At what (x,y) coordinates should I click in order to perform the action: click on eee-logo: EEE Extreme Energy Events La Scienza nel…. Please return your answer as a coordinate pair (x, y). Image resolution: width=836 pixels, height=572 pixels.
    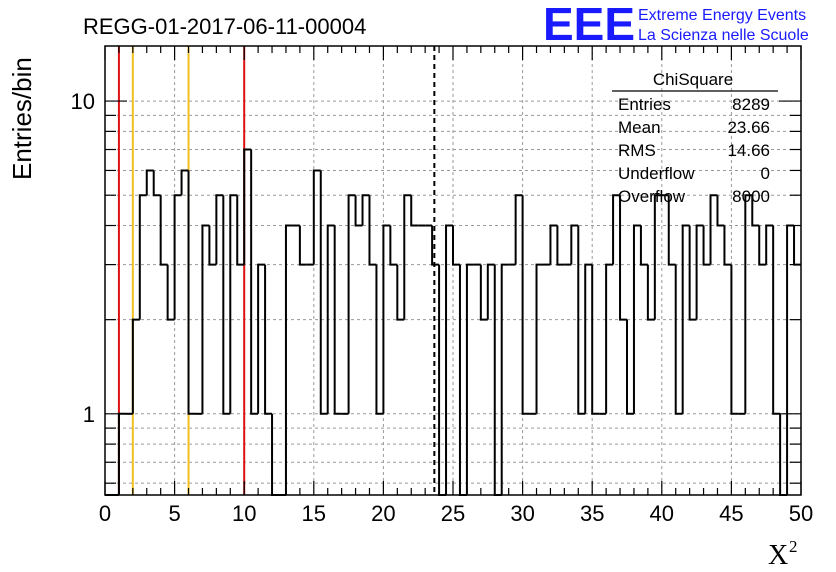
    Looking at the image, I should click on (676, 25).